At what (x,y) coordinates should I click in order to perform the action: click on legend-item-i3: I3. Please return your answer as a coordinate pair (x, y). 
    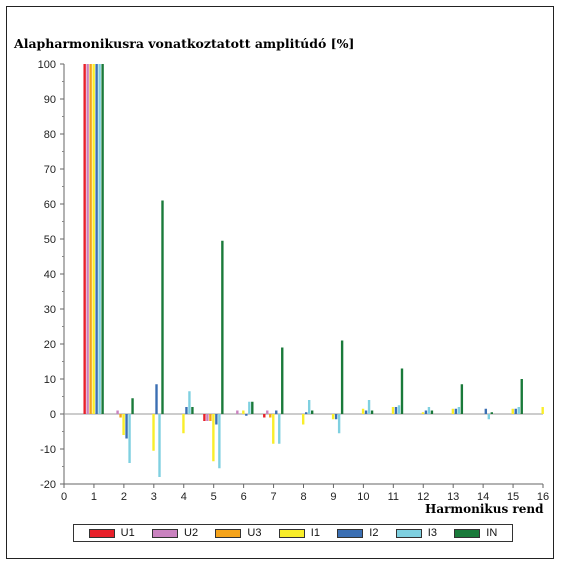
    Looking at the image, I should click on (416, 533).